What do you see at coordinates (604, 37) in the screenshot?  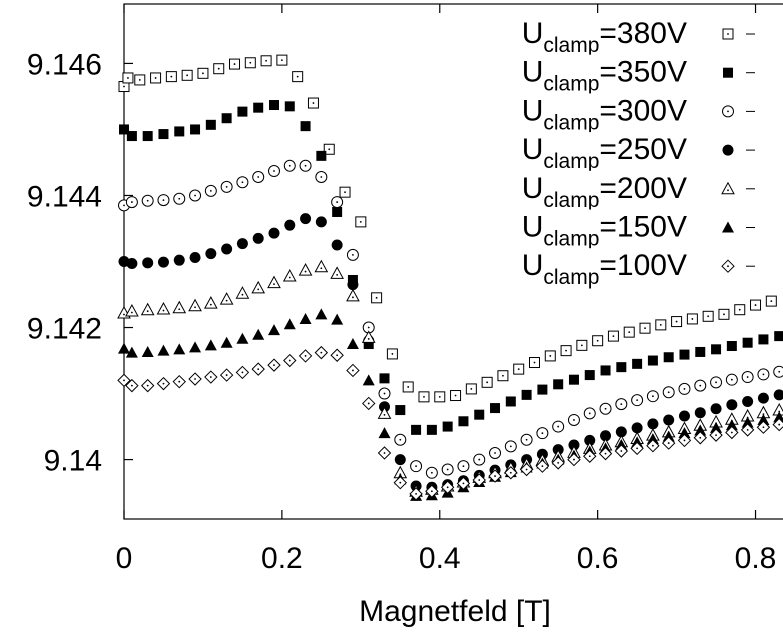 I see `legend-label: Uclamp=380V` at bounding box center [604, 37].